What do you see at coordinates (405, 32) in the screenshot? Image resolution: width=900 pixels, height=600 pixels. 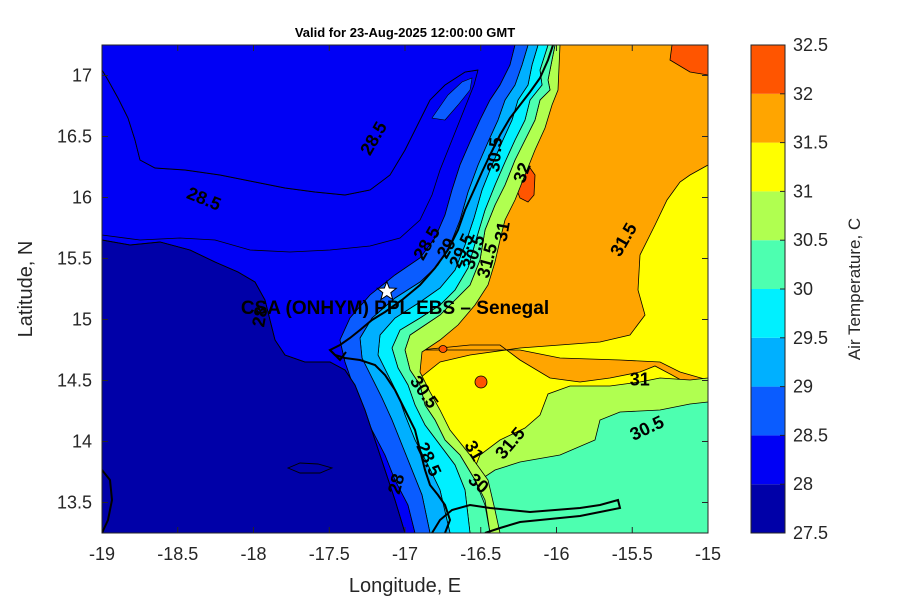 I see `map-title: Valid for 23-Aug-2025 12:00:00 GMT` at bounding box center [405, 32].